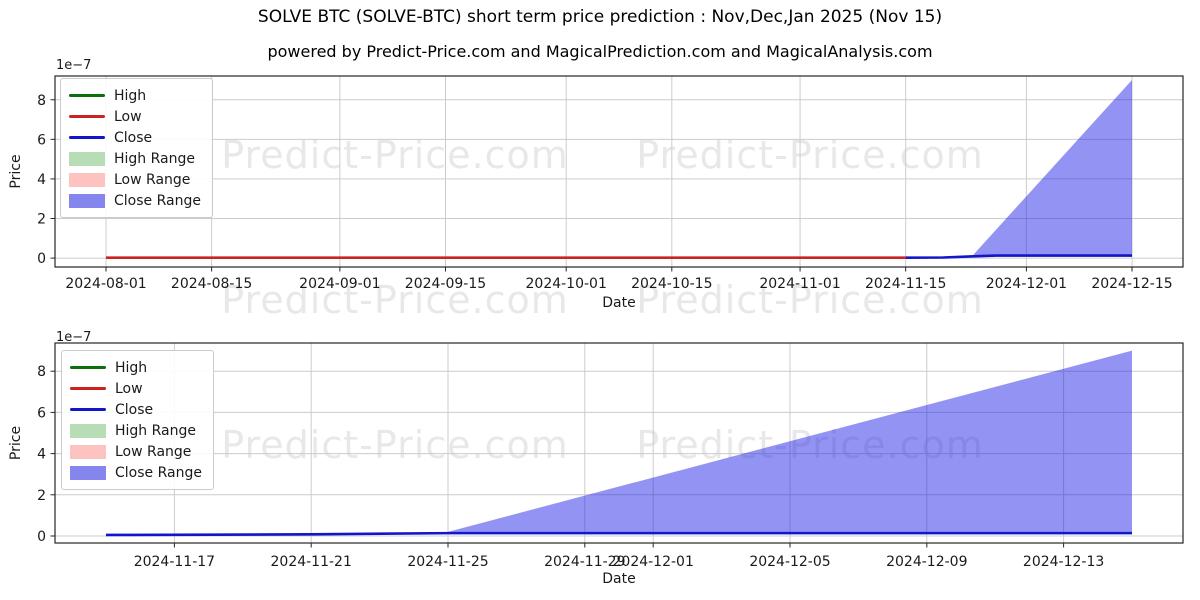 Image resolution: width=1200 pixels, height=600 pixels. Describe the element at coordinates (566, 284) in the screenshot. I see `x-tick-label: 2024-10-01` at that location.